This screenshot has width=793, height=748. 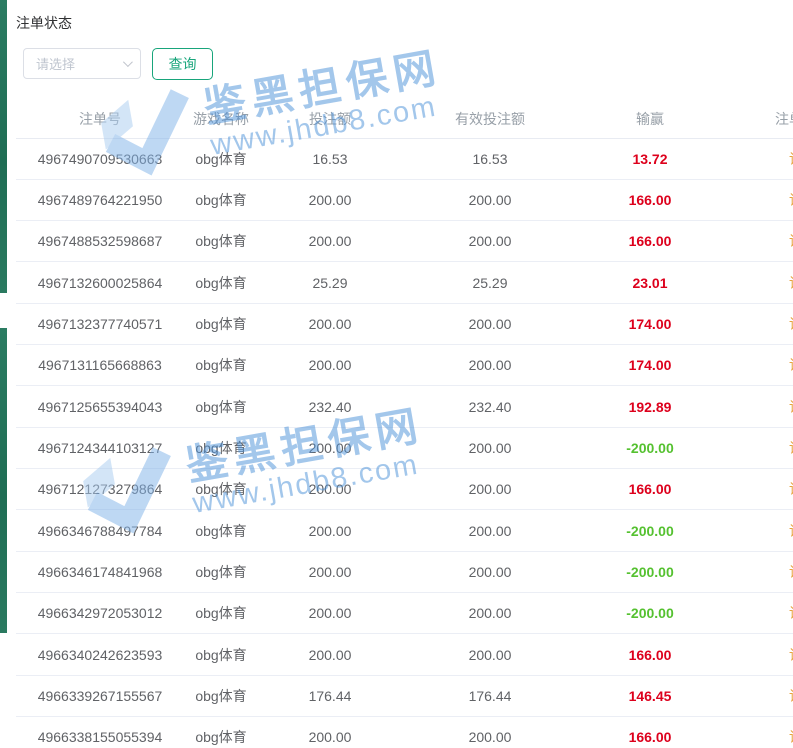 What do you see at coordinates (182, 64) in the screenshot?
I see `query-button: 查询` at bounding box center [182, 64].